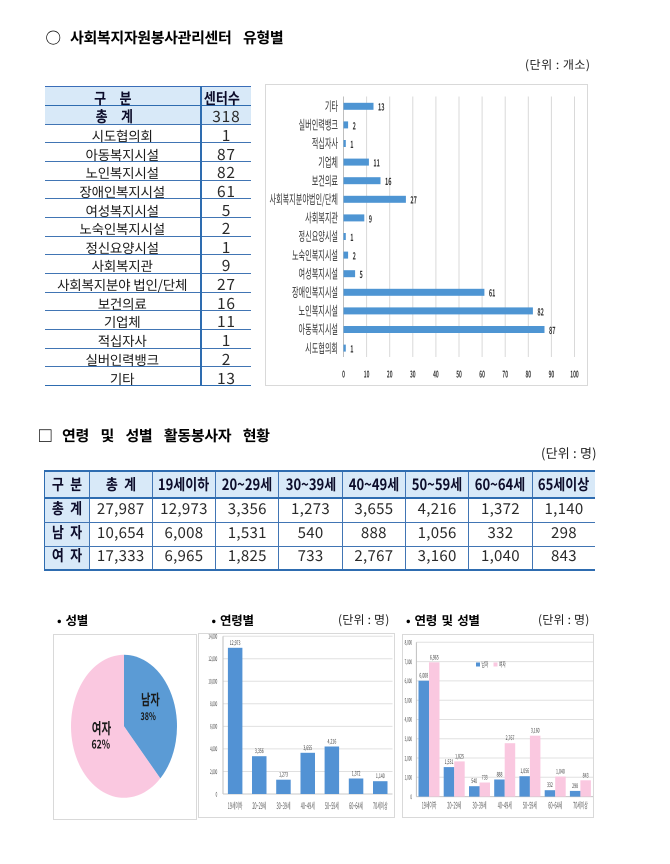 Image resolution: width=670 pixels, height=864 pixels. Describe the element at coordinates (528, 374) in the screenshot. I see `svg-text: 80` at that location.